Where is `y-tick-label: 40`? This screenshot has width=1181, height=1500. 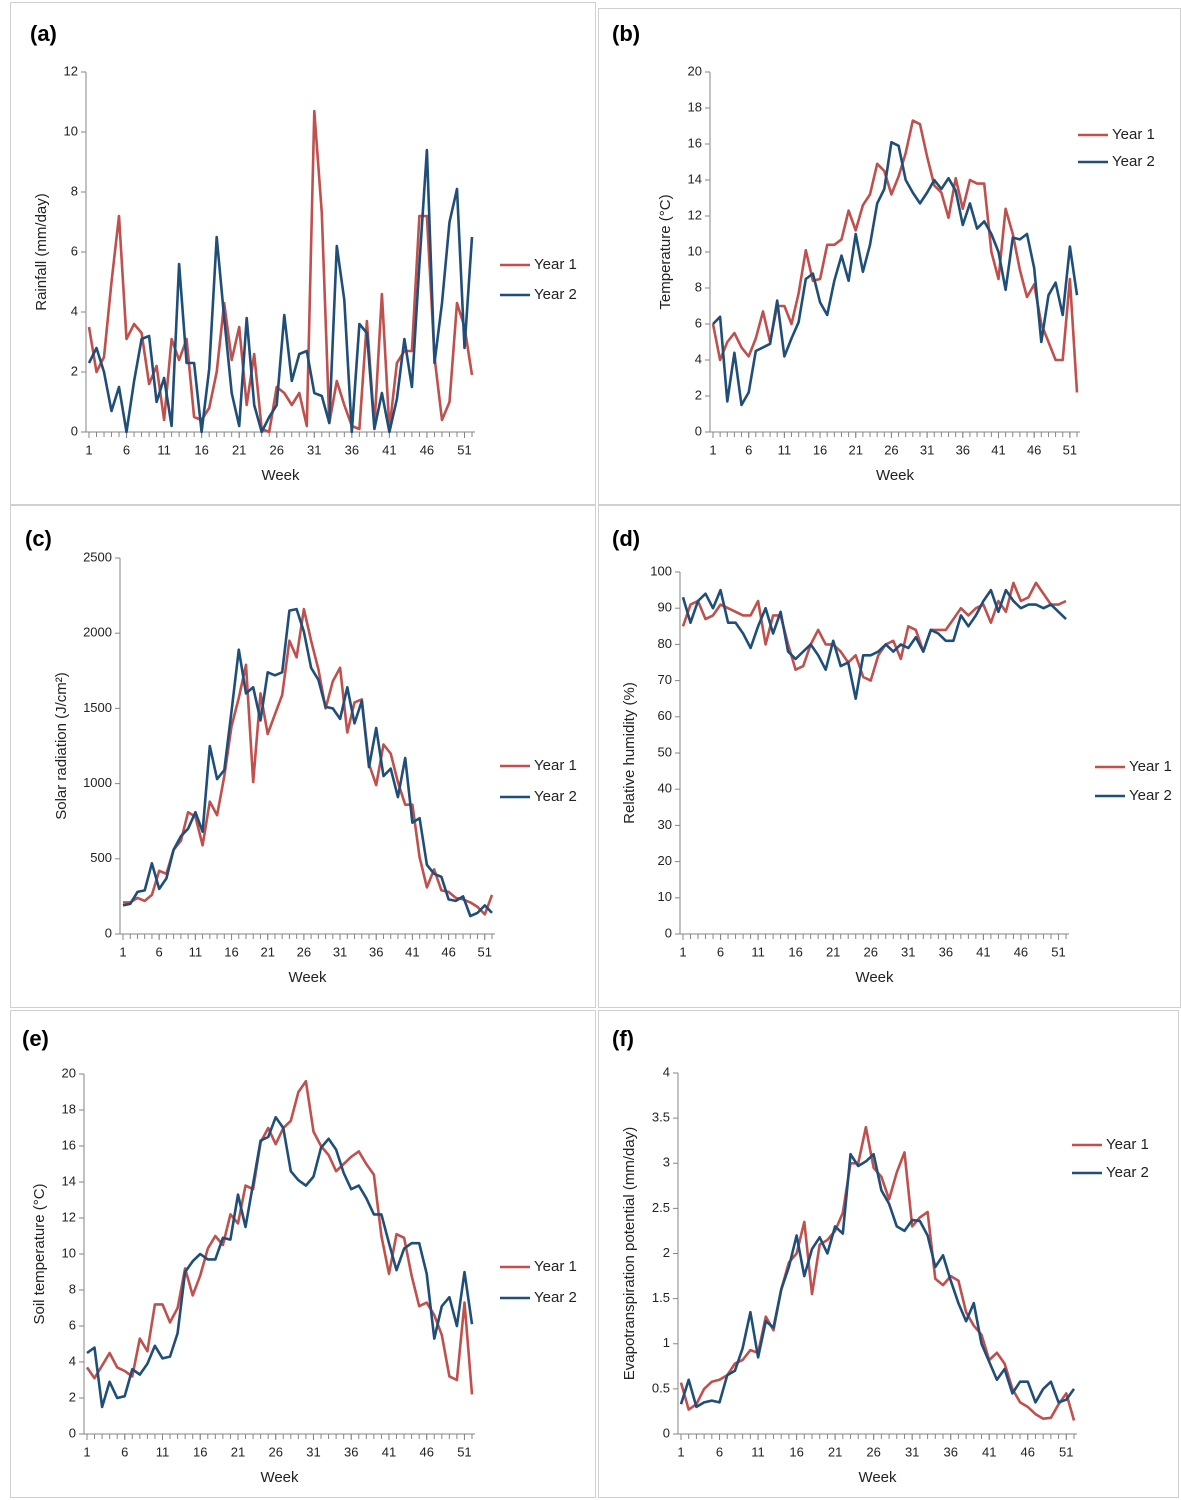 y-tick-label: 40 is located at coordinates (665, 788).